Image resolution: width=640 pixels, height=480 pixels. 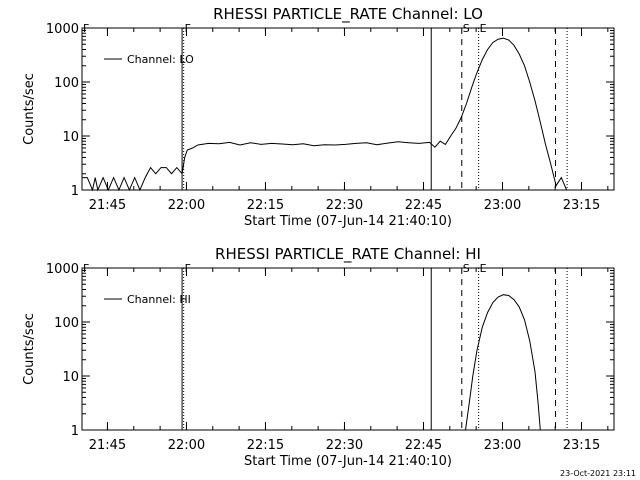 What do you see at coordinates (598, 473) in the screenshot?
I see `footer-timestamp: 23-Oct-2021 23:11` at bounding box center [598, 473].